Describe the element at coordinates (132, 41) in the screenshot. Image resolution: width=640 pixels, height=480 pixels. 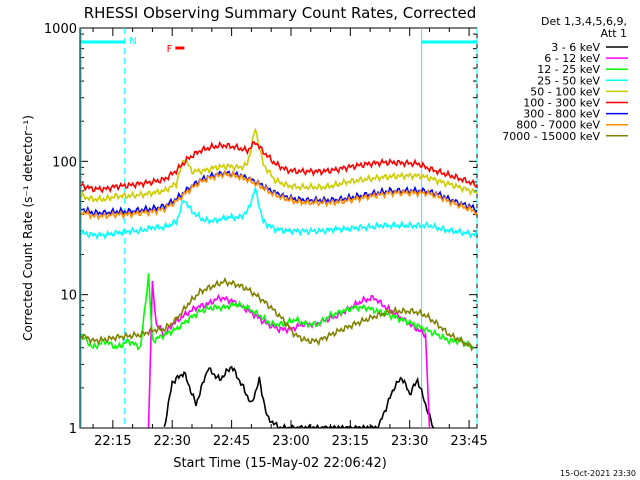
I see `flag-label: N` at that location.